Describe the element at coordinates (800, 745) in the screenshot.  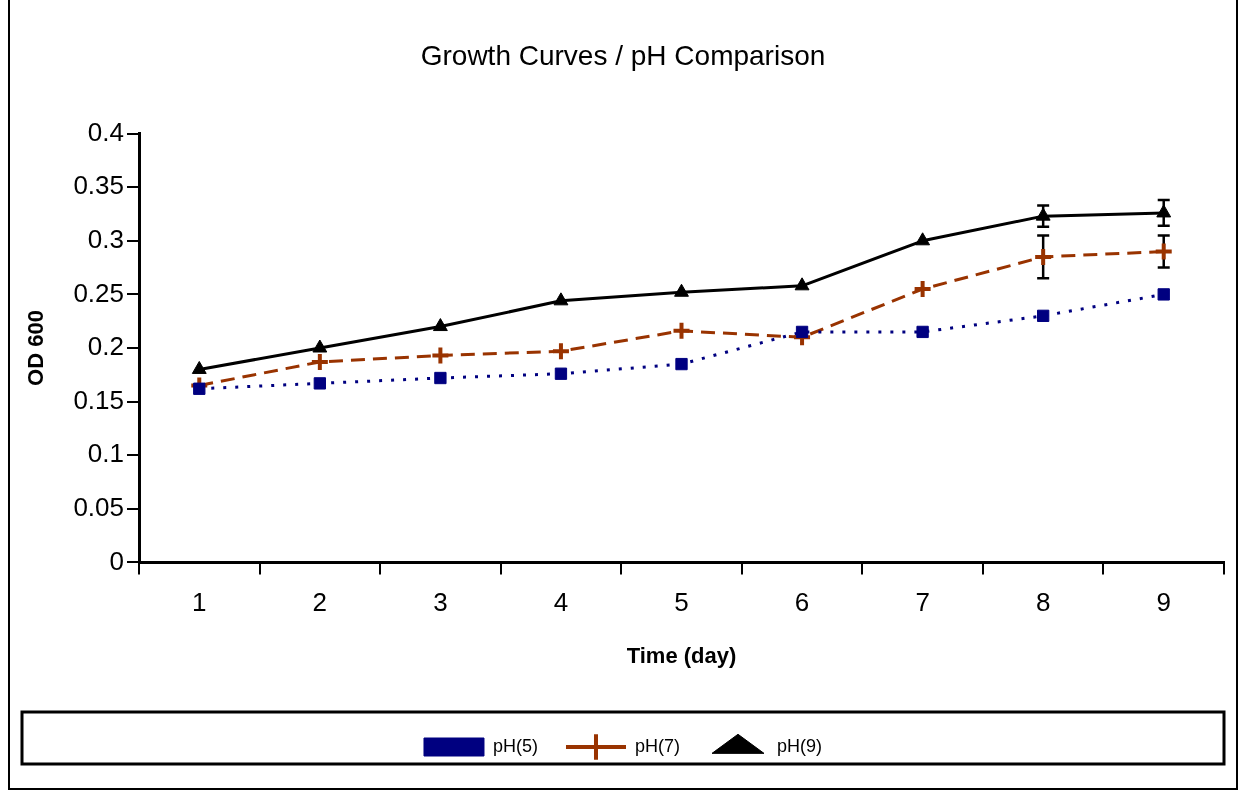
I see `legend-label: pH(9)` at that location.